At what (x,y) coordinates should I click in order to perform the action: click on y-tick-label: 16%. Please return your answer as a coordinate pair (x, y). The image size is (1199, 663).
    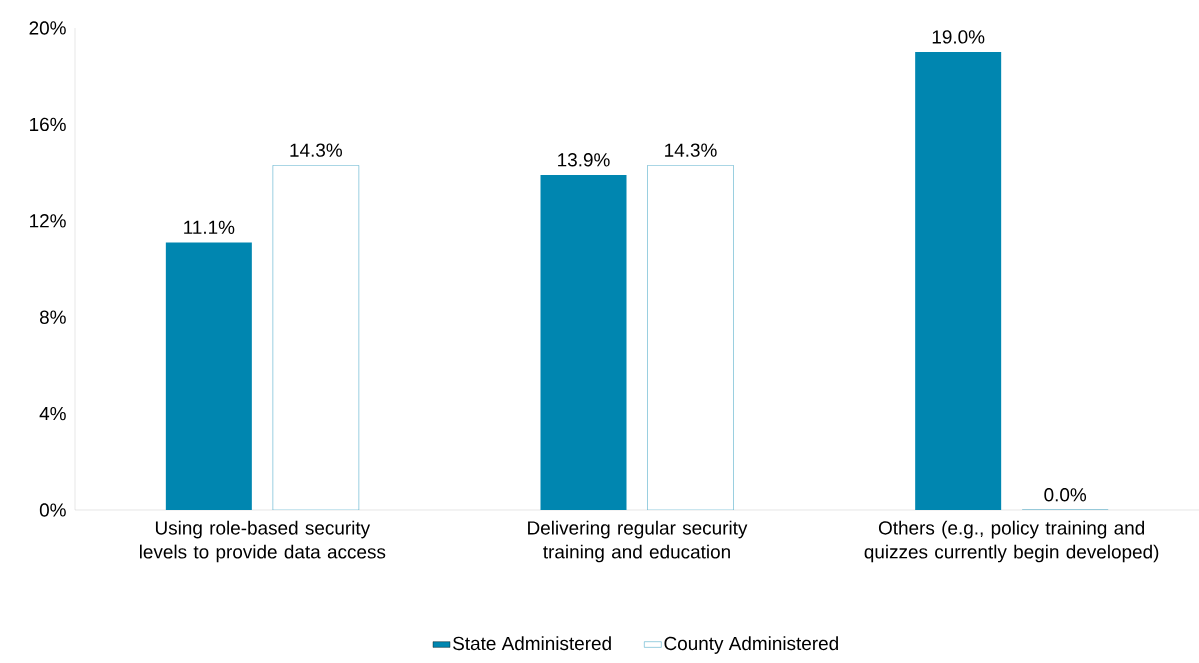
    Looking at the image, I should click on (48, 124).